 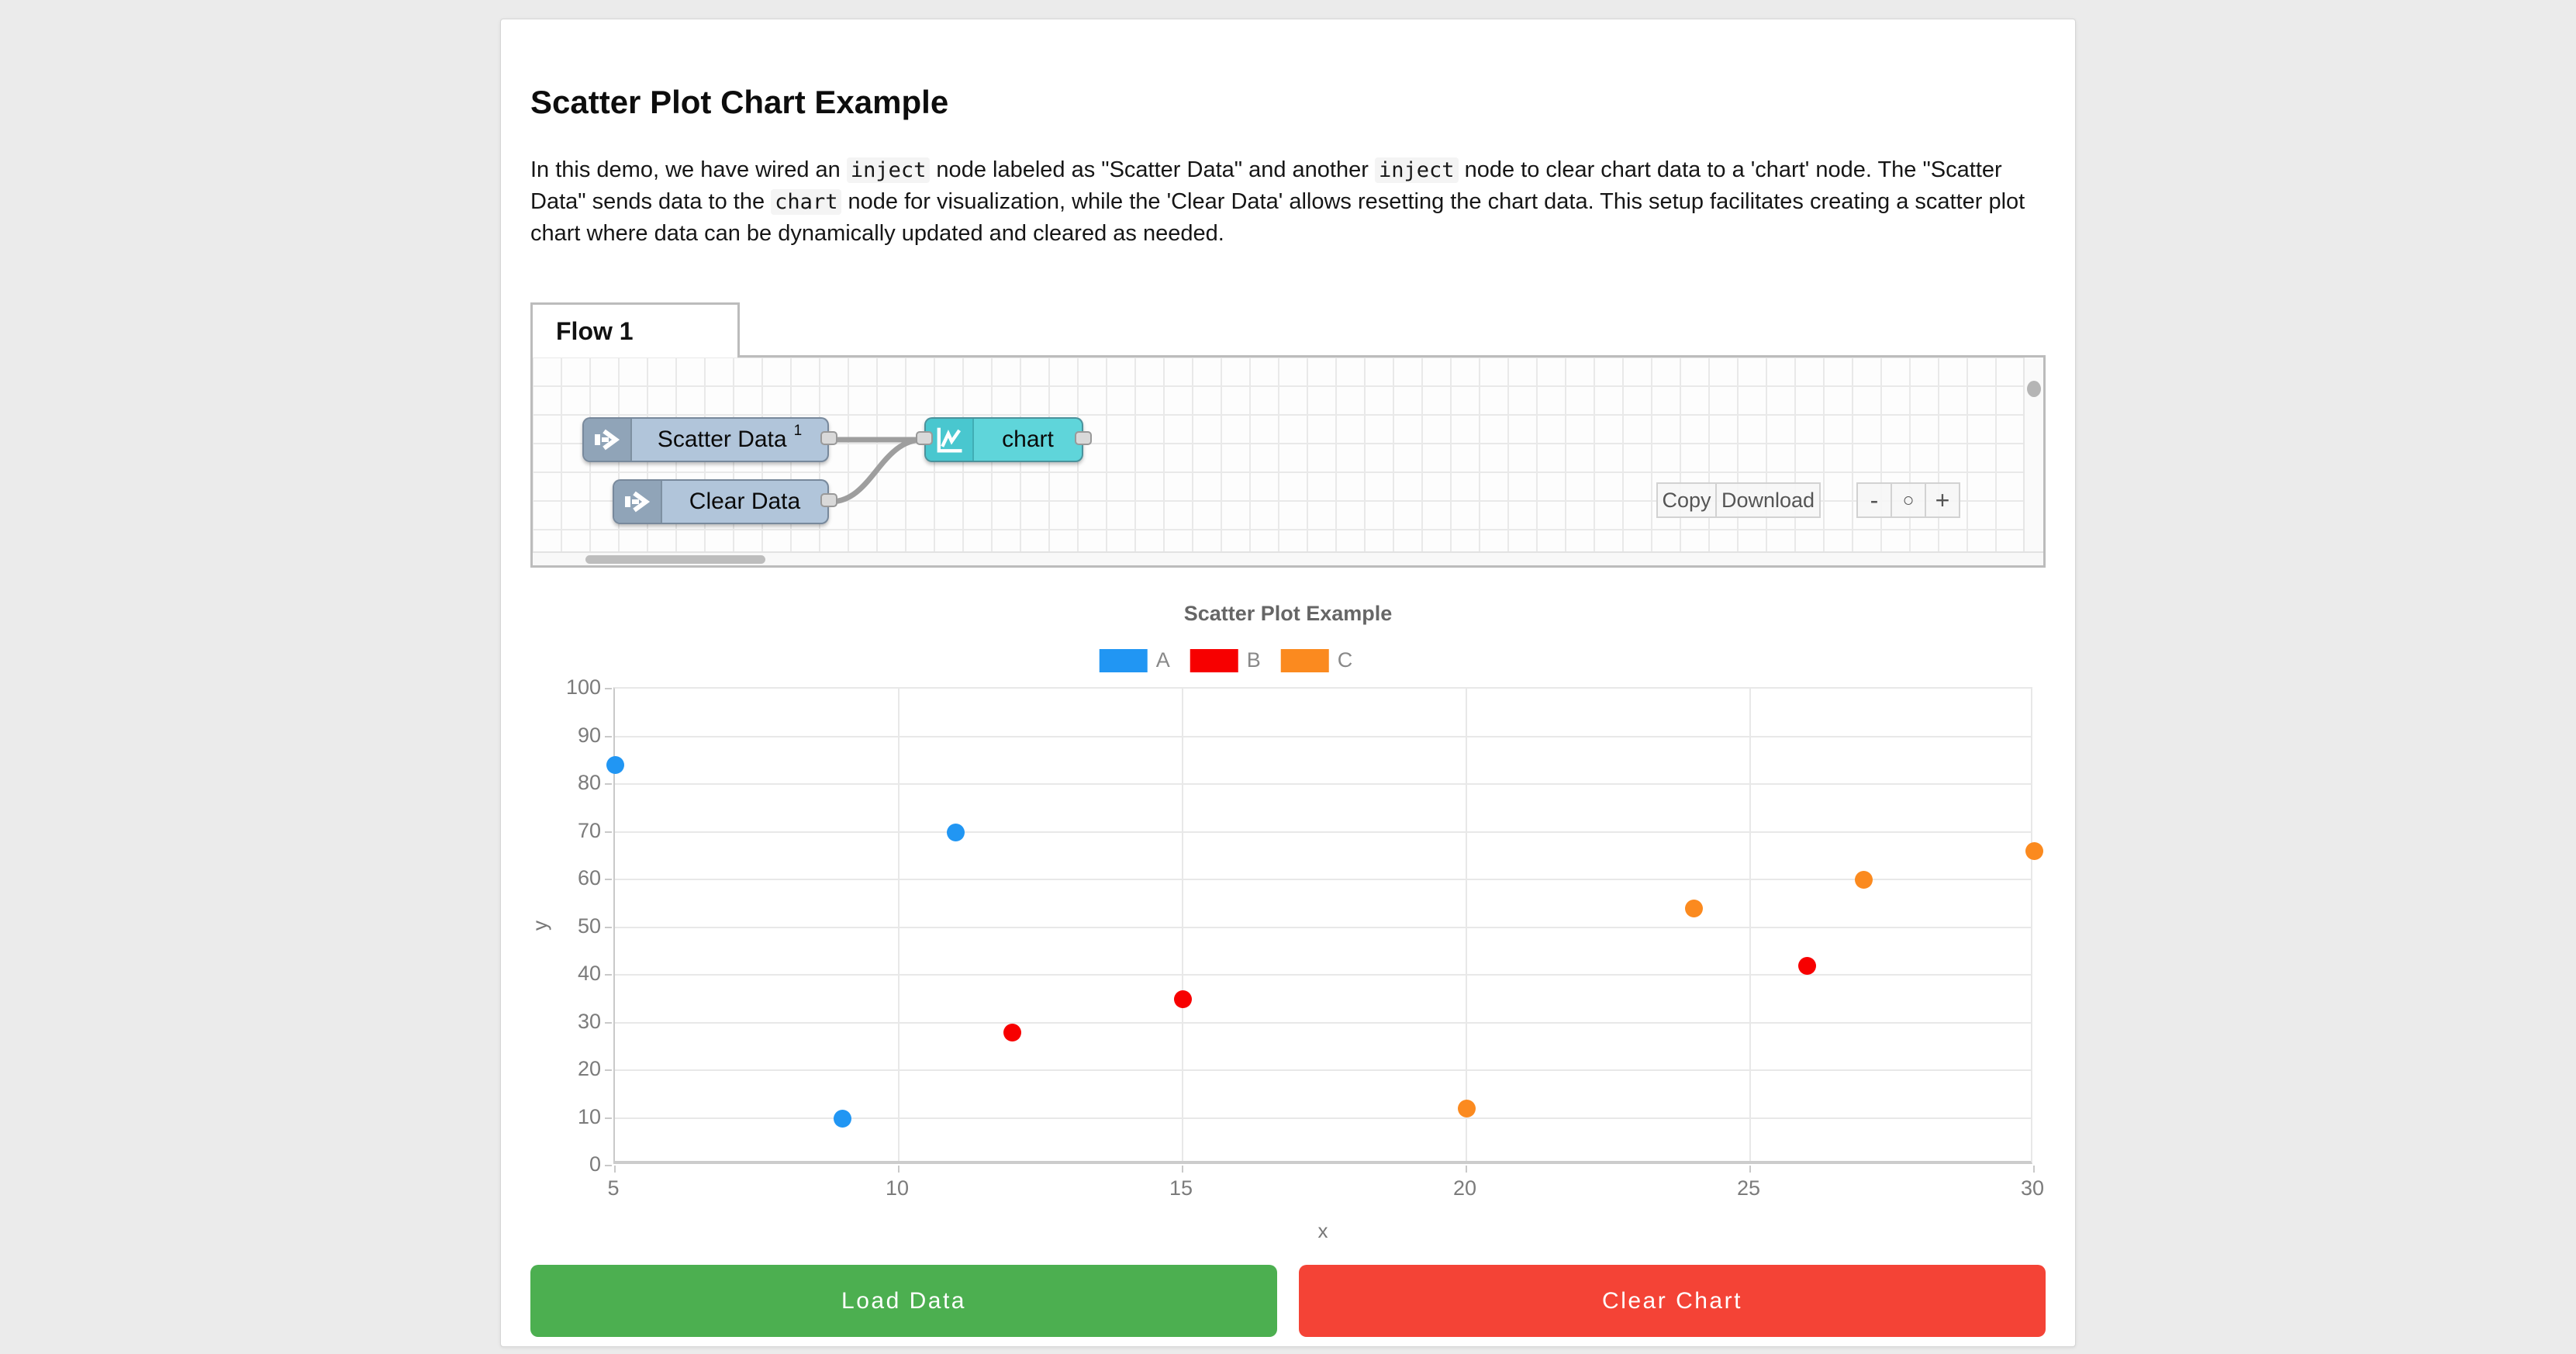 I want to click on page-title: Scatter Plot Chart Example, so click(x=739, y=102).